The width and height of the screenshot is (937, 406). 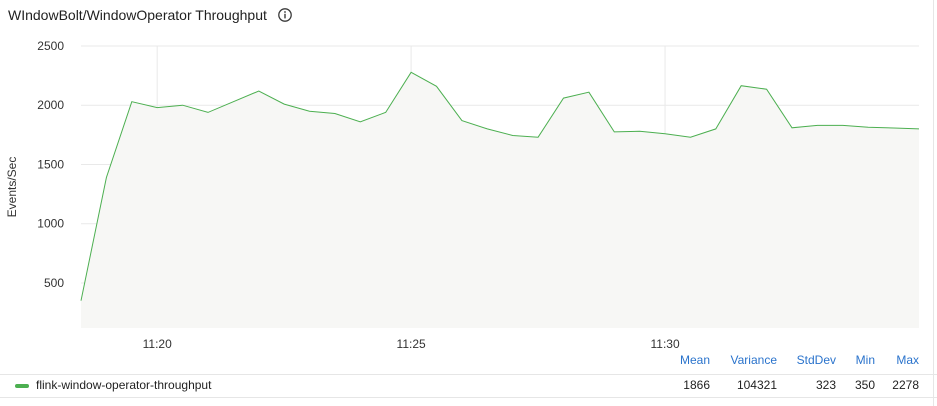 I want to click on y-tick-label: 1000, so click(x=50, y=224).